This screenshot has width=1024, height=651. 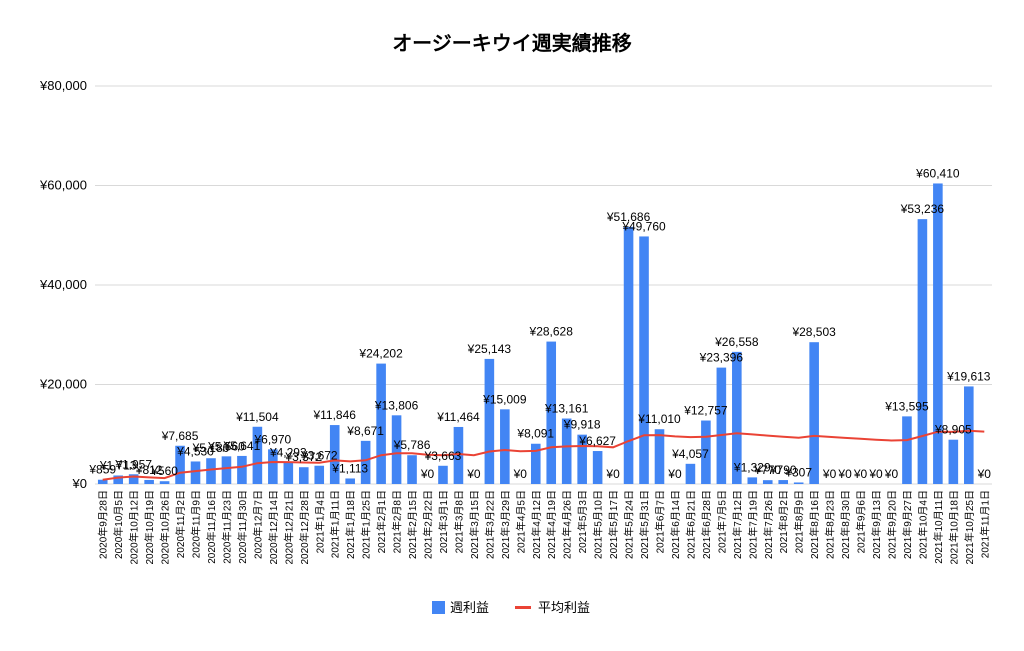 I want to click on x-tick-label: 2021年4月12日, so click(x=536, y=524).